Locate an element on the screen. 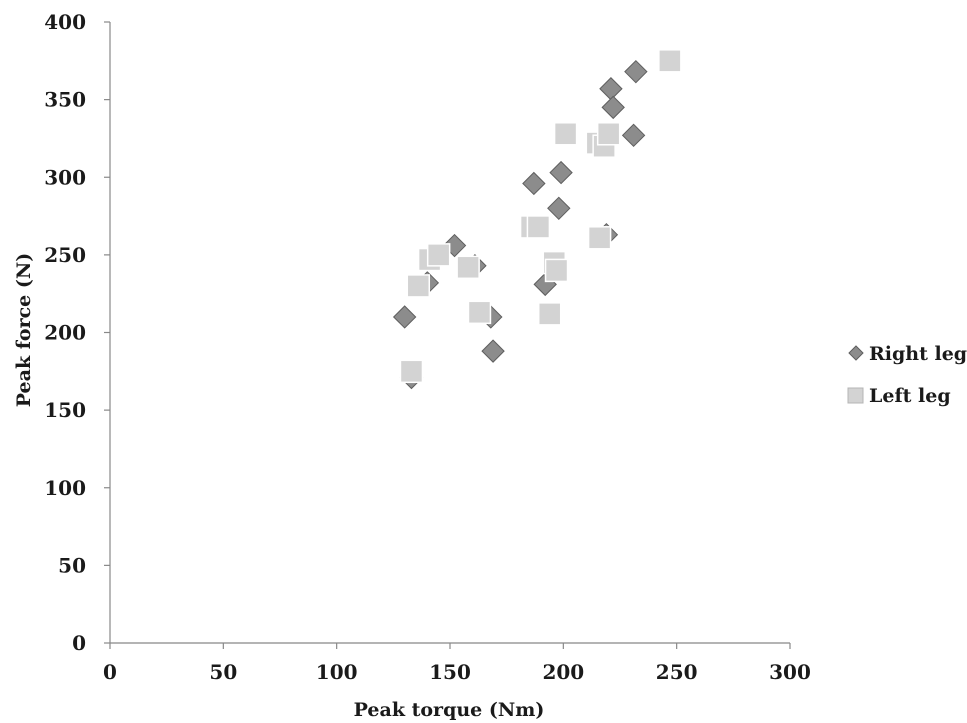 This screenshot has height=723, width=967. x-tick-label: 200 is located at coordinates (563, 672).